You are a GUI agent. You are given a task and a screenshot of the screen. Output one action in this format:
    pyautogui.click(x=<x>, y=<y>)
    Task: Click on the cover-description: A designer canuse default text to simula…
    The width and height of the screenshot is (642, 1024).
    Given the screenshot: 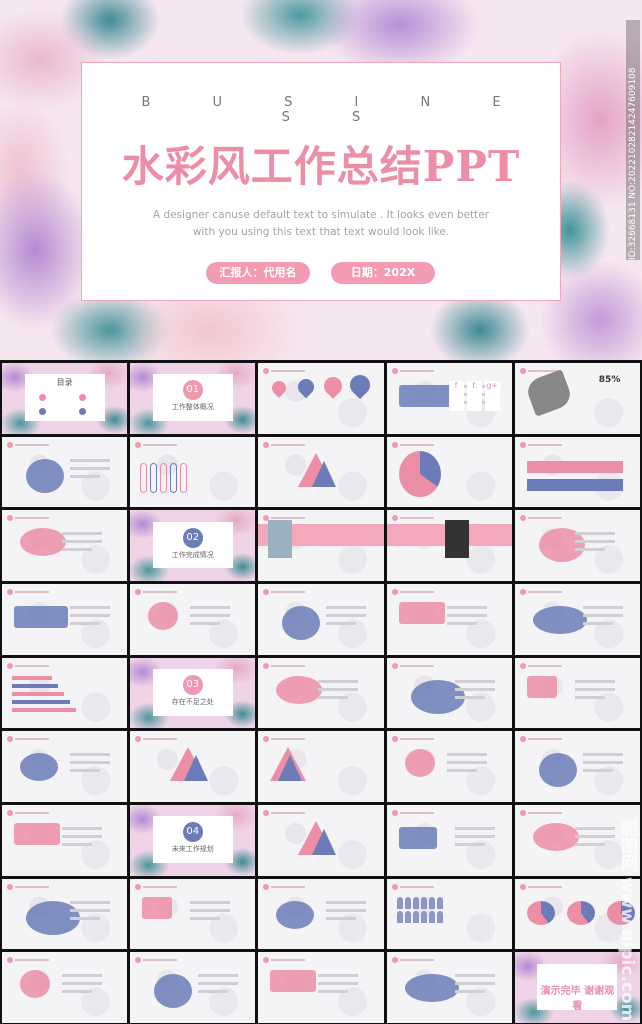 What is the action you would take?
    pyautogui.click(x=321, y=223)
    